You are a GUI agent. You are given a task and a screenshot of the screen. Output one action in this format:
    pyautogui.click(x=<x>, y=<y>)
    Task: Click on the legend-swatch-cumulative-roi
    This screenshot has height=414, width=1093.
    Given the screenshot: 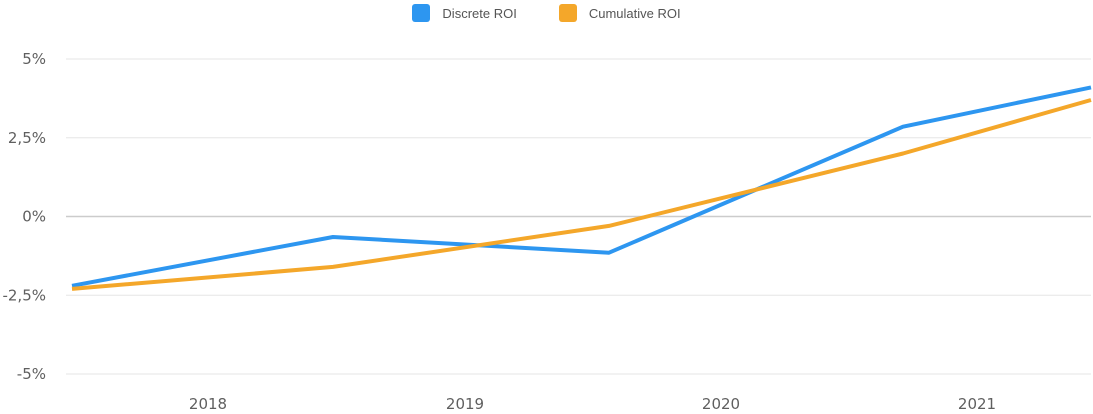 What is the action you would take?
    pyautogui.click(x=567, y=13)
    